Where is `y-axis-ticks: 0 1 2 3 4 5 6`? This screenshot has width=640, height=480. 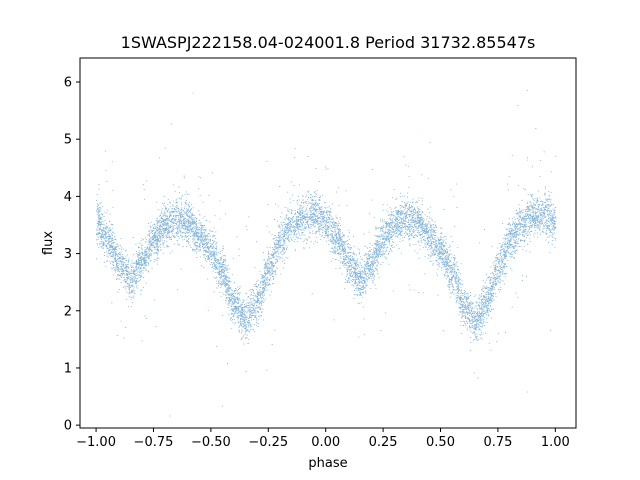 y-axis-ticks: 0 1 2 3 4 5 6 is located at coordinates (72, 255).